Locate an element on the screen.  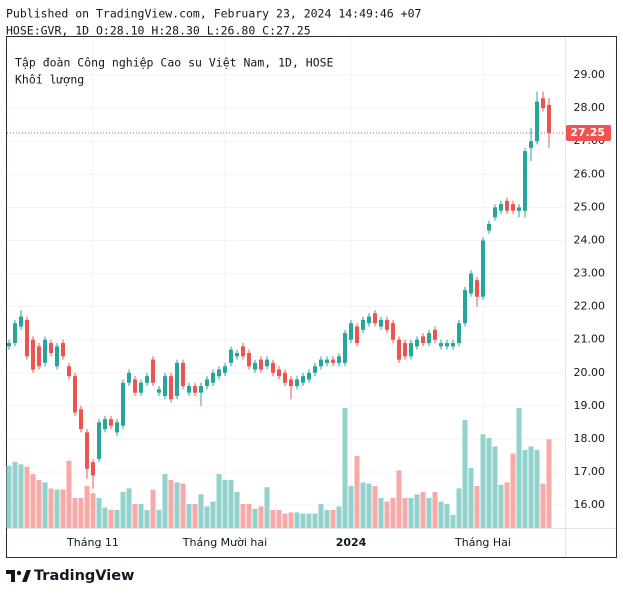
y-tick-label: 28.00 is located at coordinates (590, 107).